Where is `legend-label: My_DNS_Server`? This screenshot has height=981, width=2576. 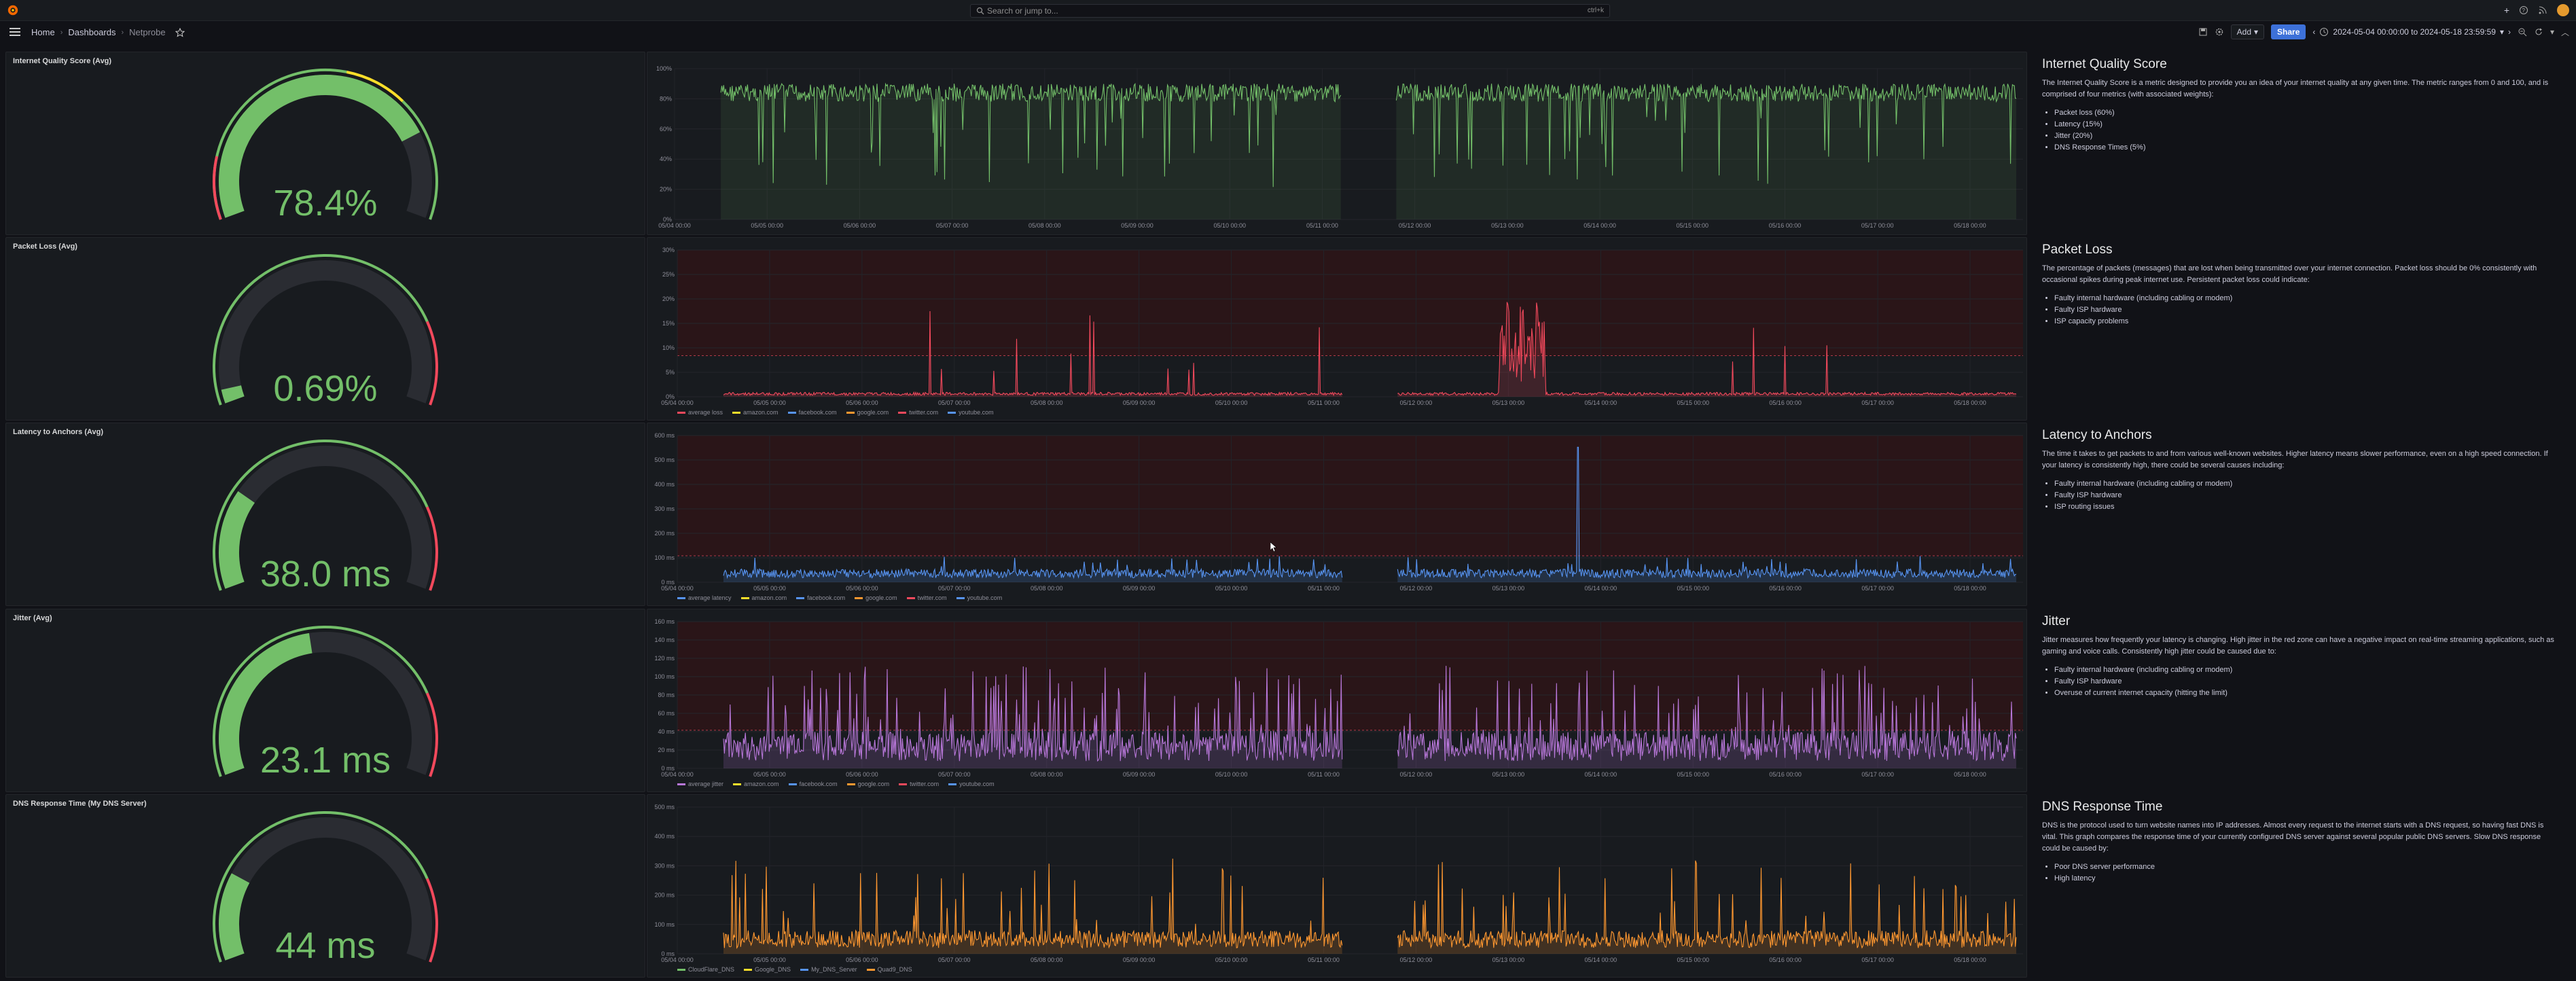 legend-label: My_DNS_Server is located at coordinates (834, 970).